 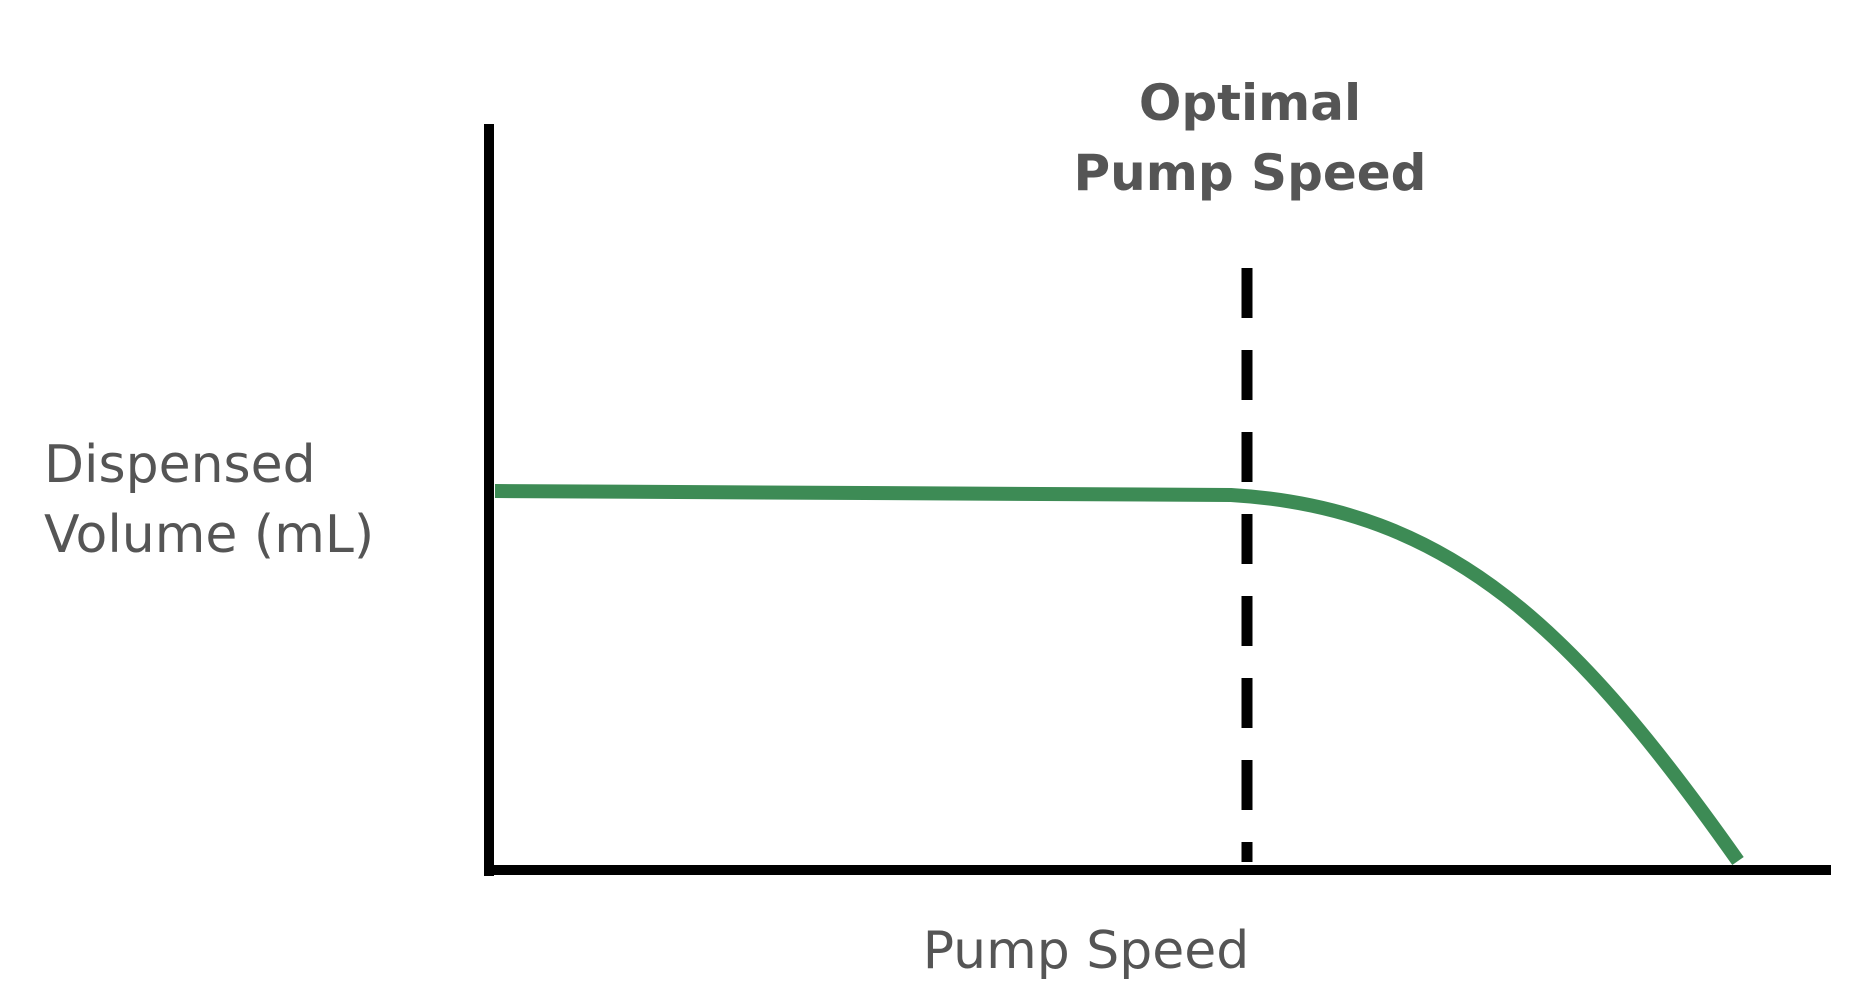 What do you see at coordinates (1086, 951) in the screenshot?
I see `x-axis-label: Pump Speed` at bounding box center [1086, 951].